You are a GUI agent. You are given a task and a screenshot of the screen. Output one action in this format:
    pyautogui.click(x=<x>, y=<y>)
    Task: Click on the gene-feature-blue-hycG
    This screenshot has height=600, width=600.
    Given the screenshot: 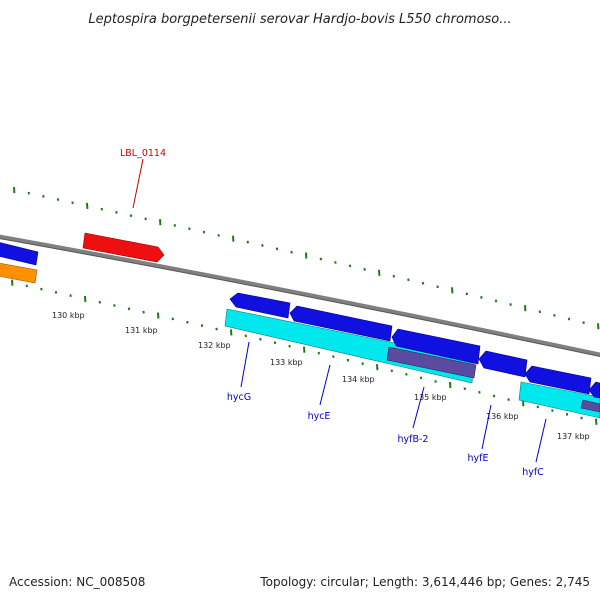 What is the action you would take?
    pyautogui.click(x=260, y=305)
    